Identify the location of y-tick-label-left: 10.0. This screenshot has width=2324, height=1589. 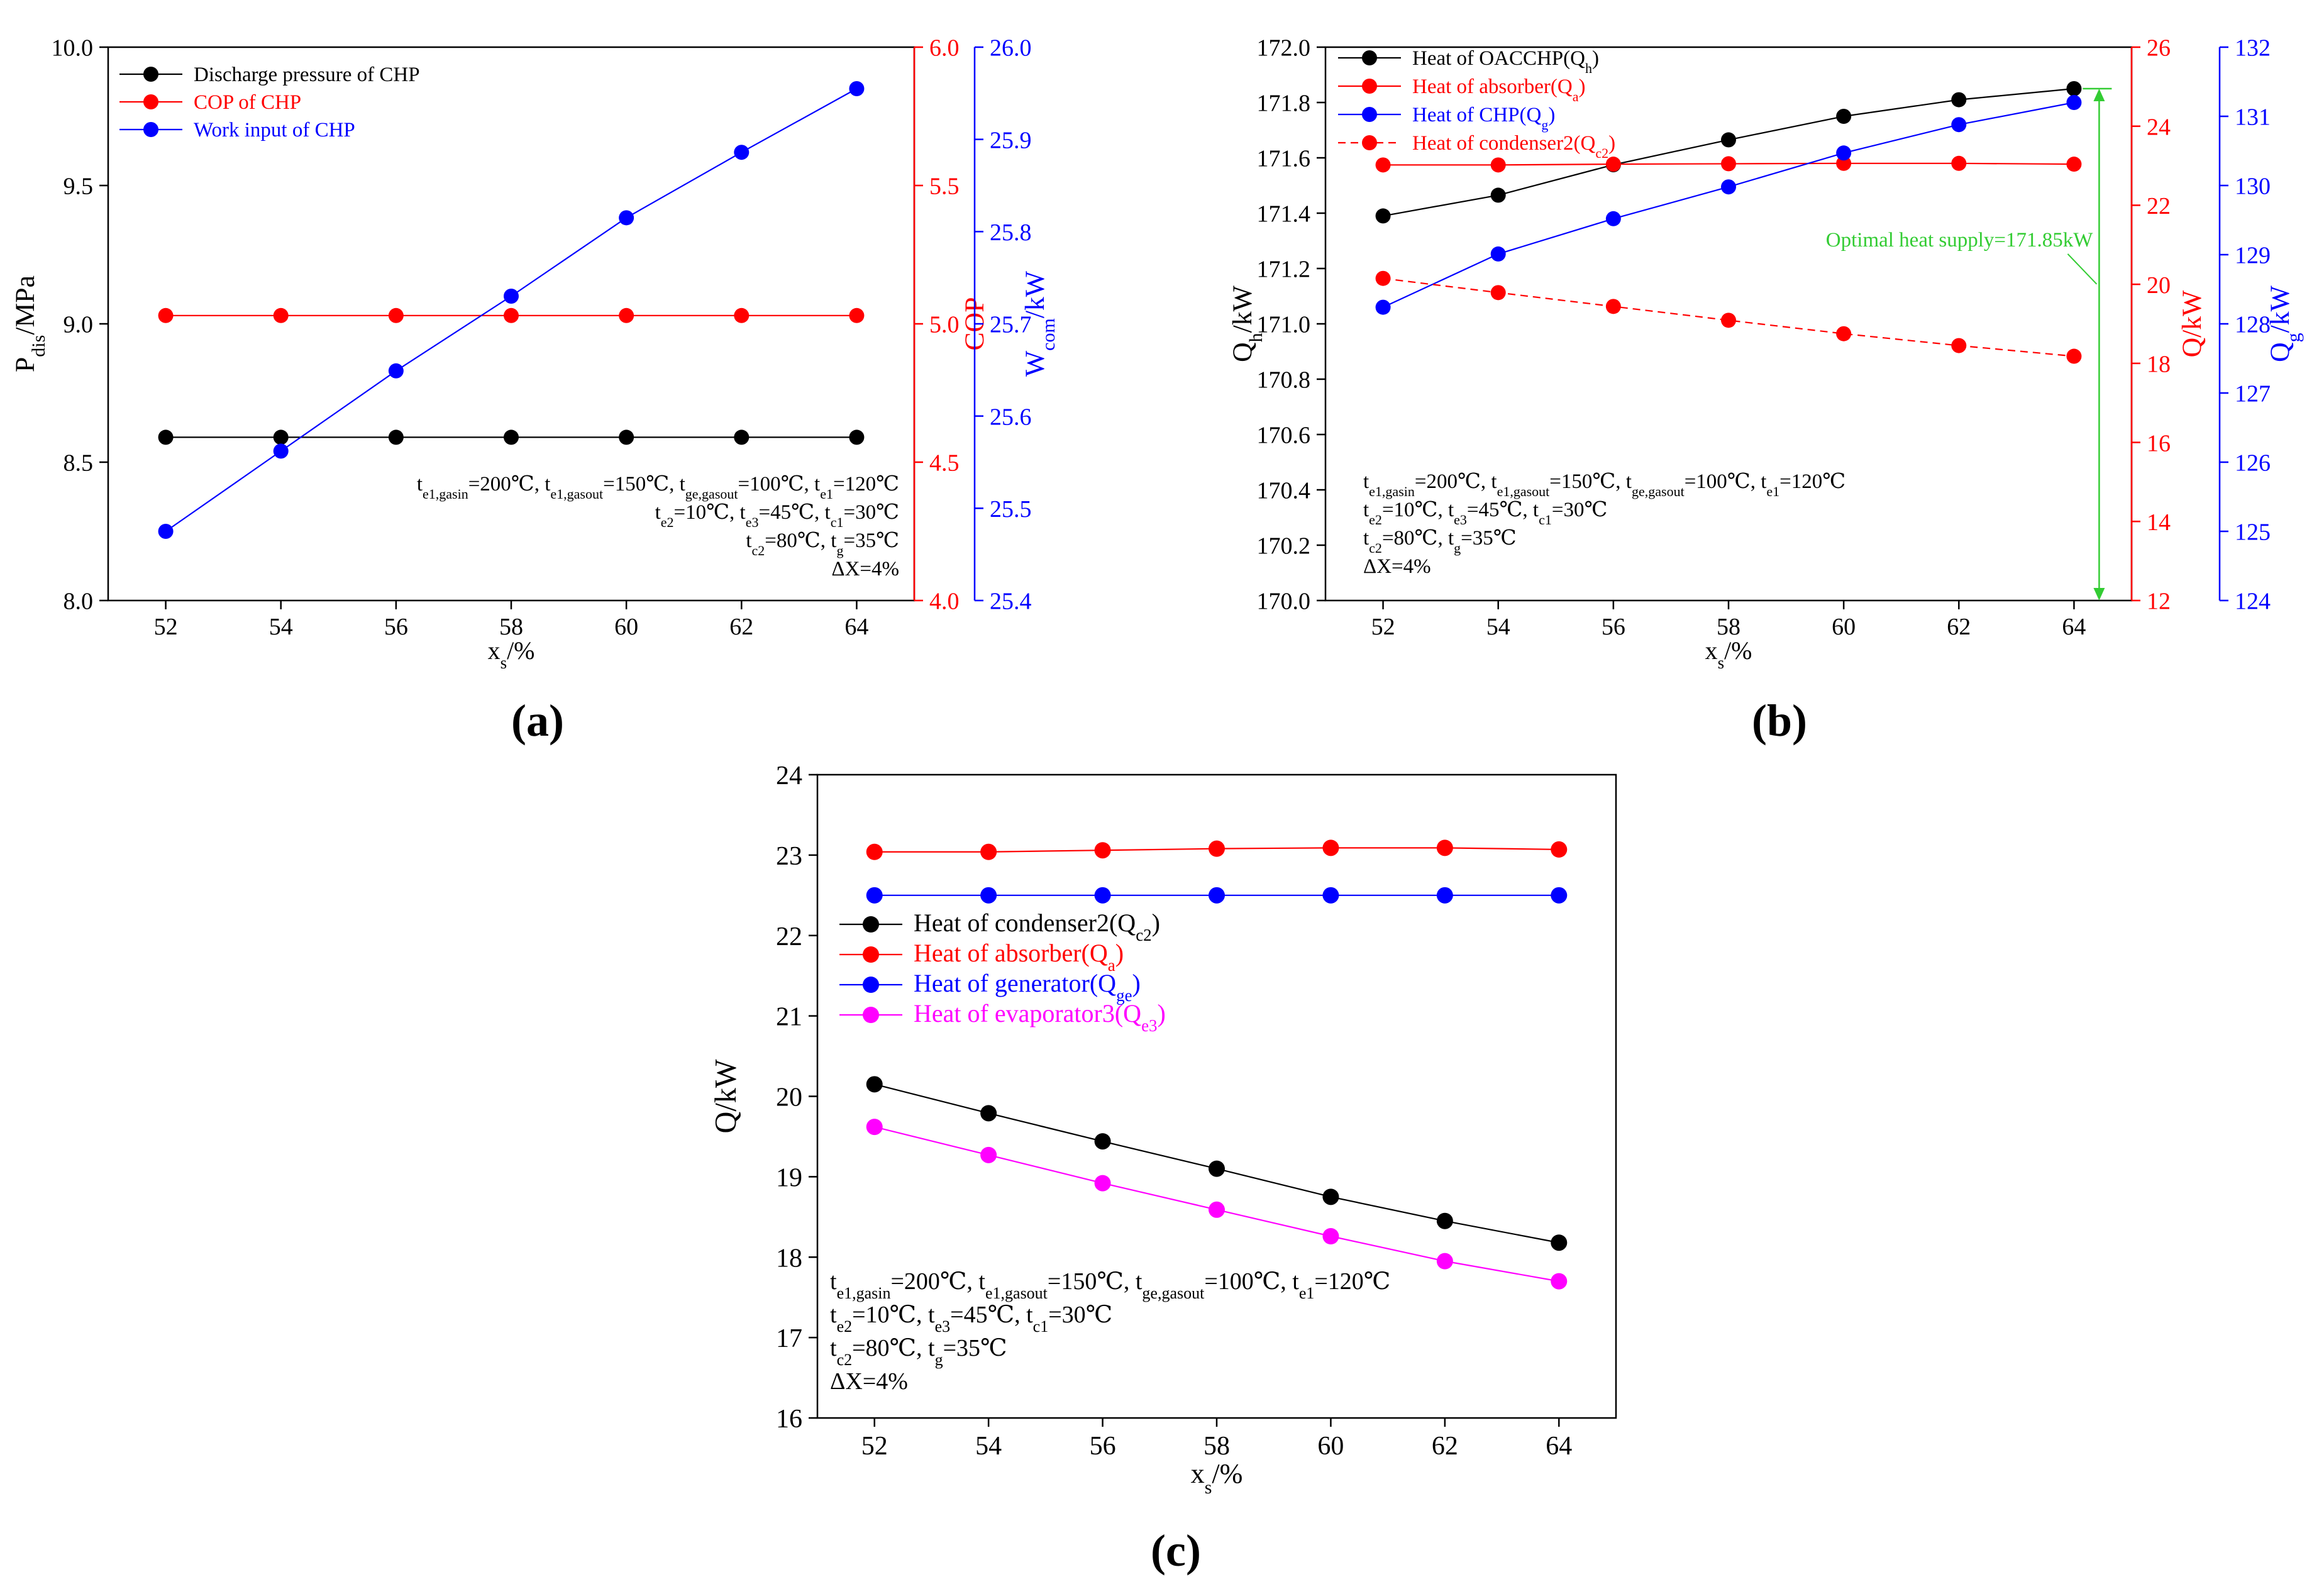
(73, 48).